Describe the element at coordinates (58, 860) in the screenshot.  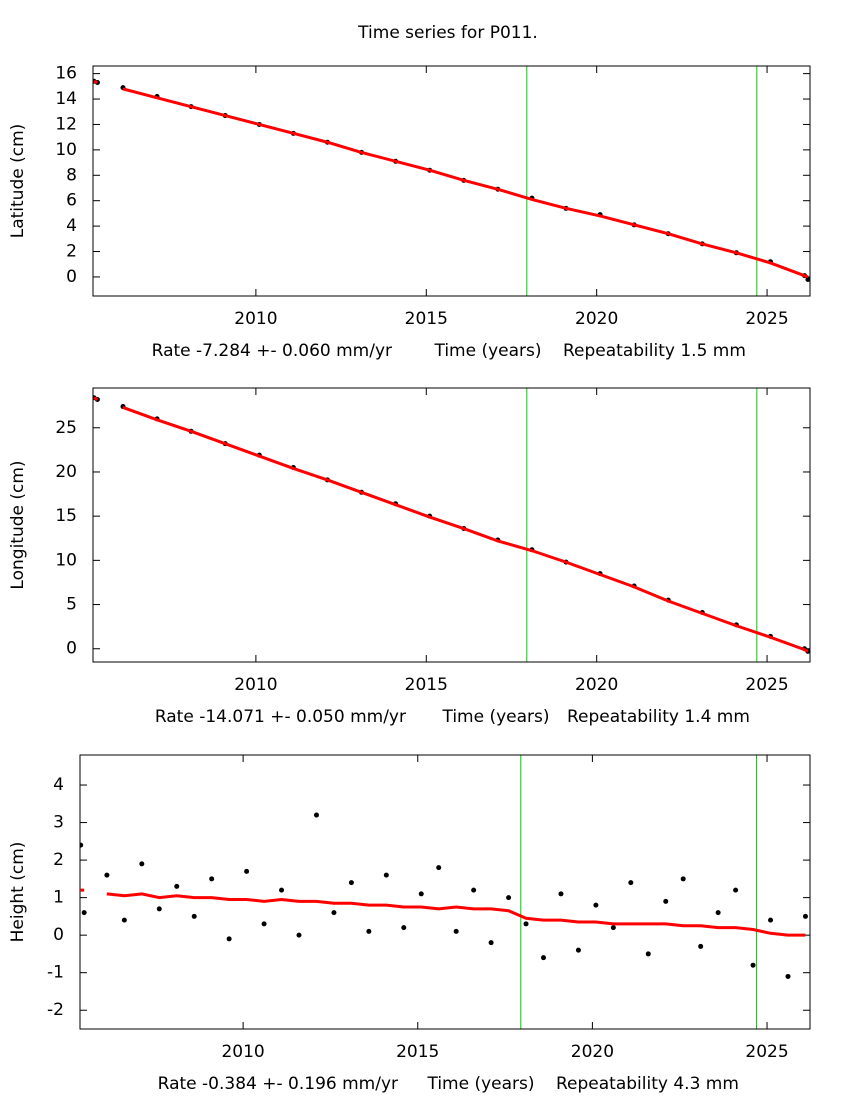
I see `y-tick-label: 2` at that location.